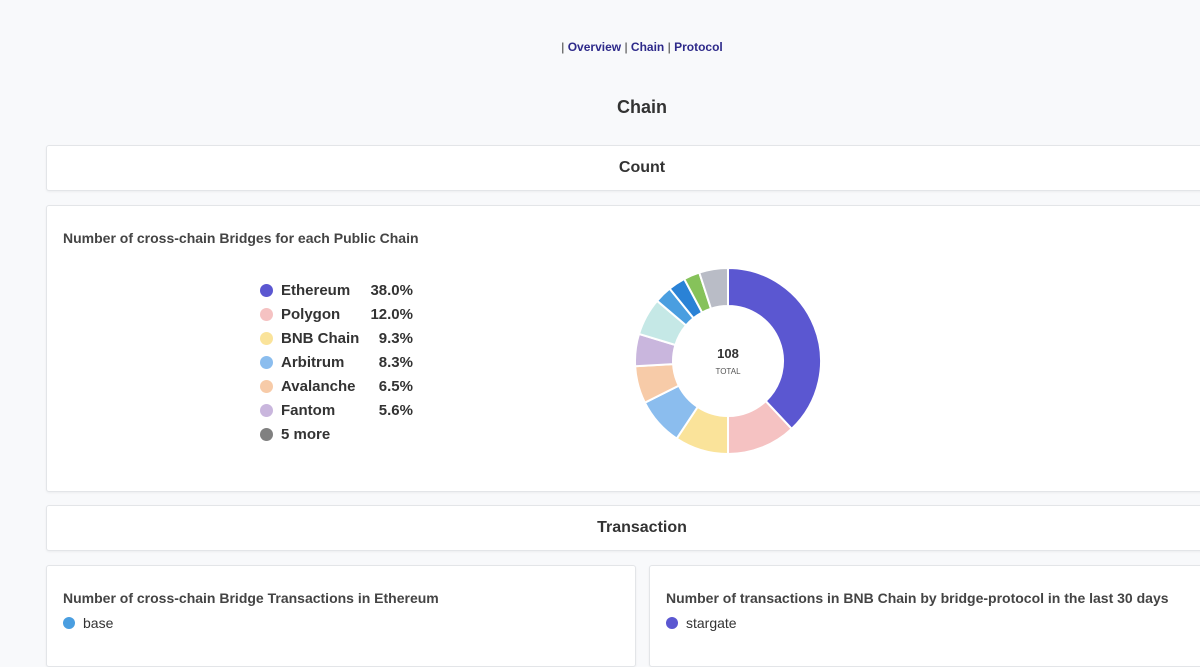 This screenshot has width=1200, height=667. Describe the element at coordinates (728, 371) in the screenshot. I see `donut-total-label: TOTAL` at that location.